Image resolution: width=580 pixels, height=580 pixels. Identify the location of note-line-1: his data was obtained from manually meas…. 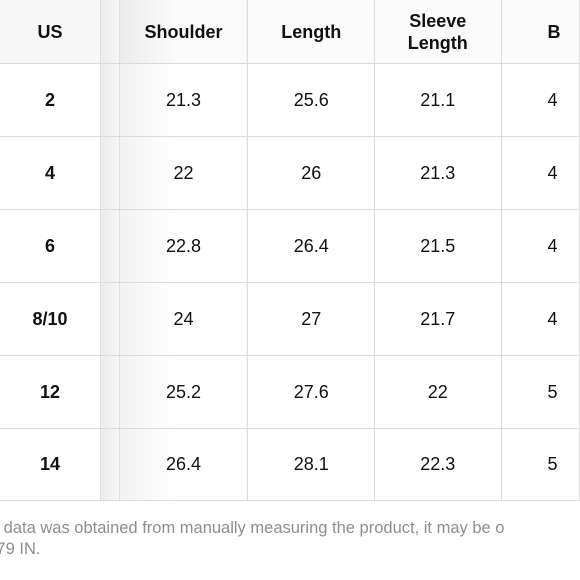
(252, 528).